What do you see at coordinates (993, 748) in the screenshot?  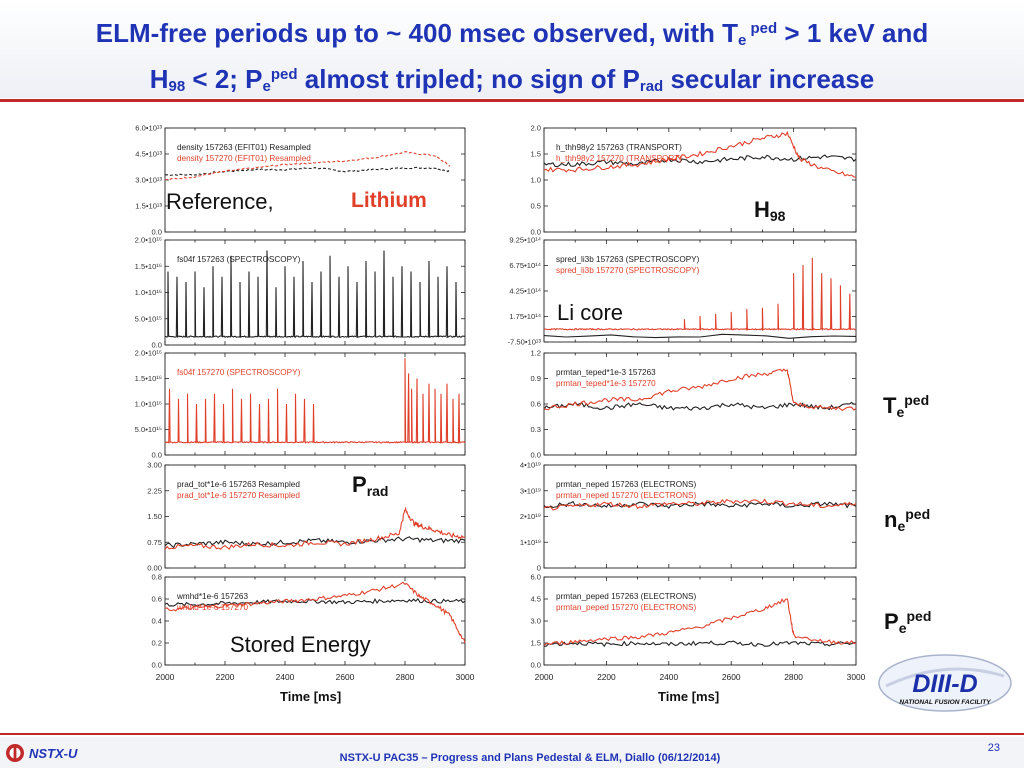 I see `page-number: 23` at bounding box center [993, 748].